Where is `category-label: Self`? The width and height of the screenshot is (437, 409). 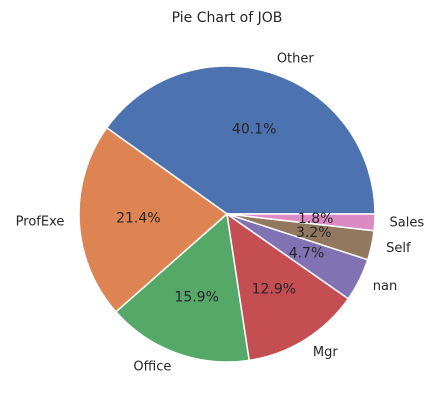 category-label: Self is located at coordinates (398, 248).